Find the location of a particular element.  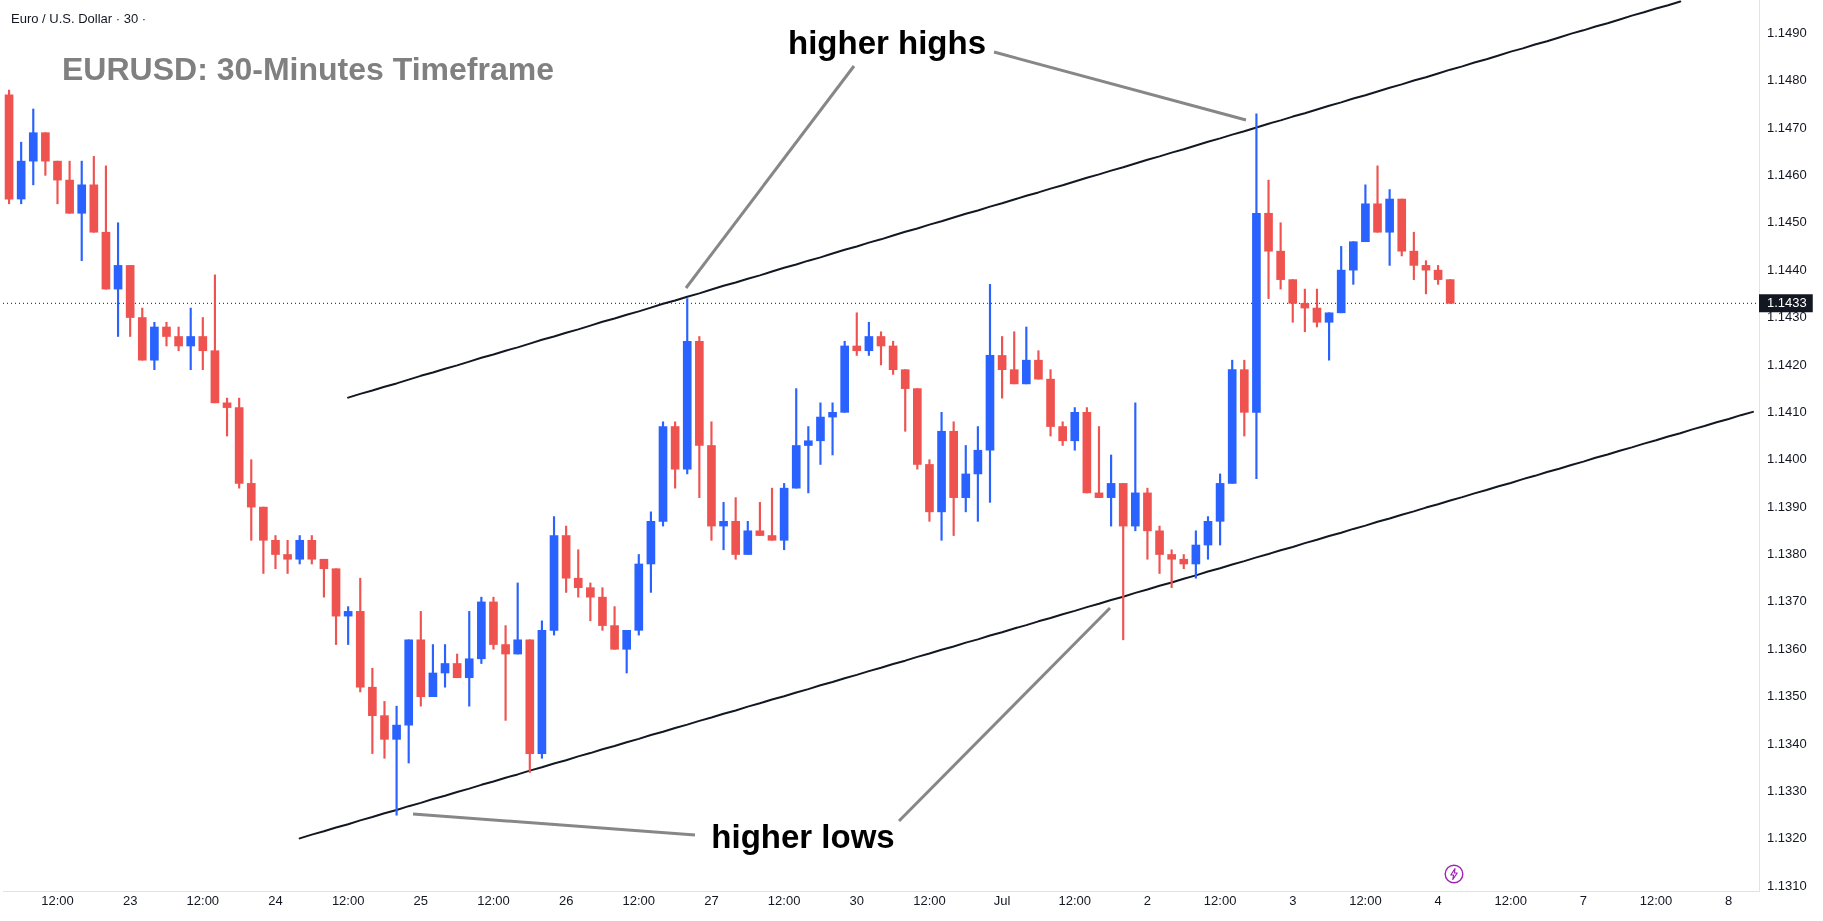

x-tick-label: 25 is located at coordinates (421, 901).